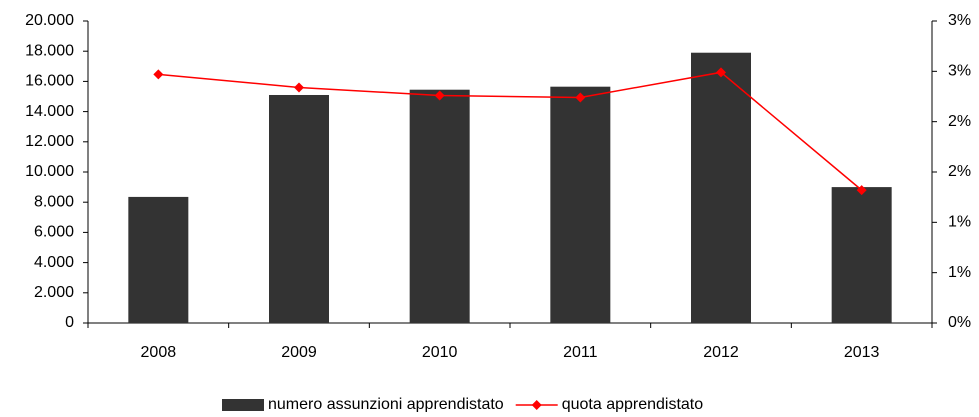 The image size is (979, 417). Describe the element at coordinates (54, 292) in the screenshot. I see `y-tick-label: 2.000` at that location.